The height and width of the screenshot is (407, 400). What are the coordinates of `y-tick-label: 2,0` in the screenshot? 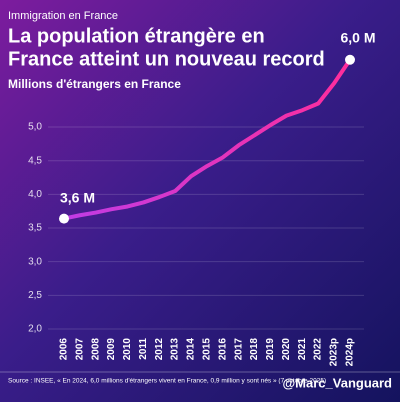 It's located at (35, 329).